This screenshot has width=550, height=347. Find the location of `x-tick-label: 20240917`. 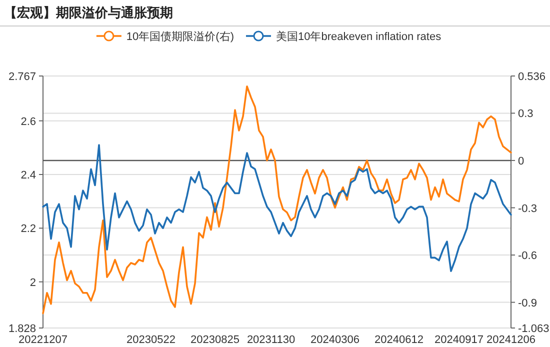

x-tick-label: 20240917 is located at coordinates (459, 340).